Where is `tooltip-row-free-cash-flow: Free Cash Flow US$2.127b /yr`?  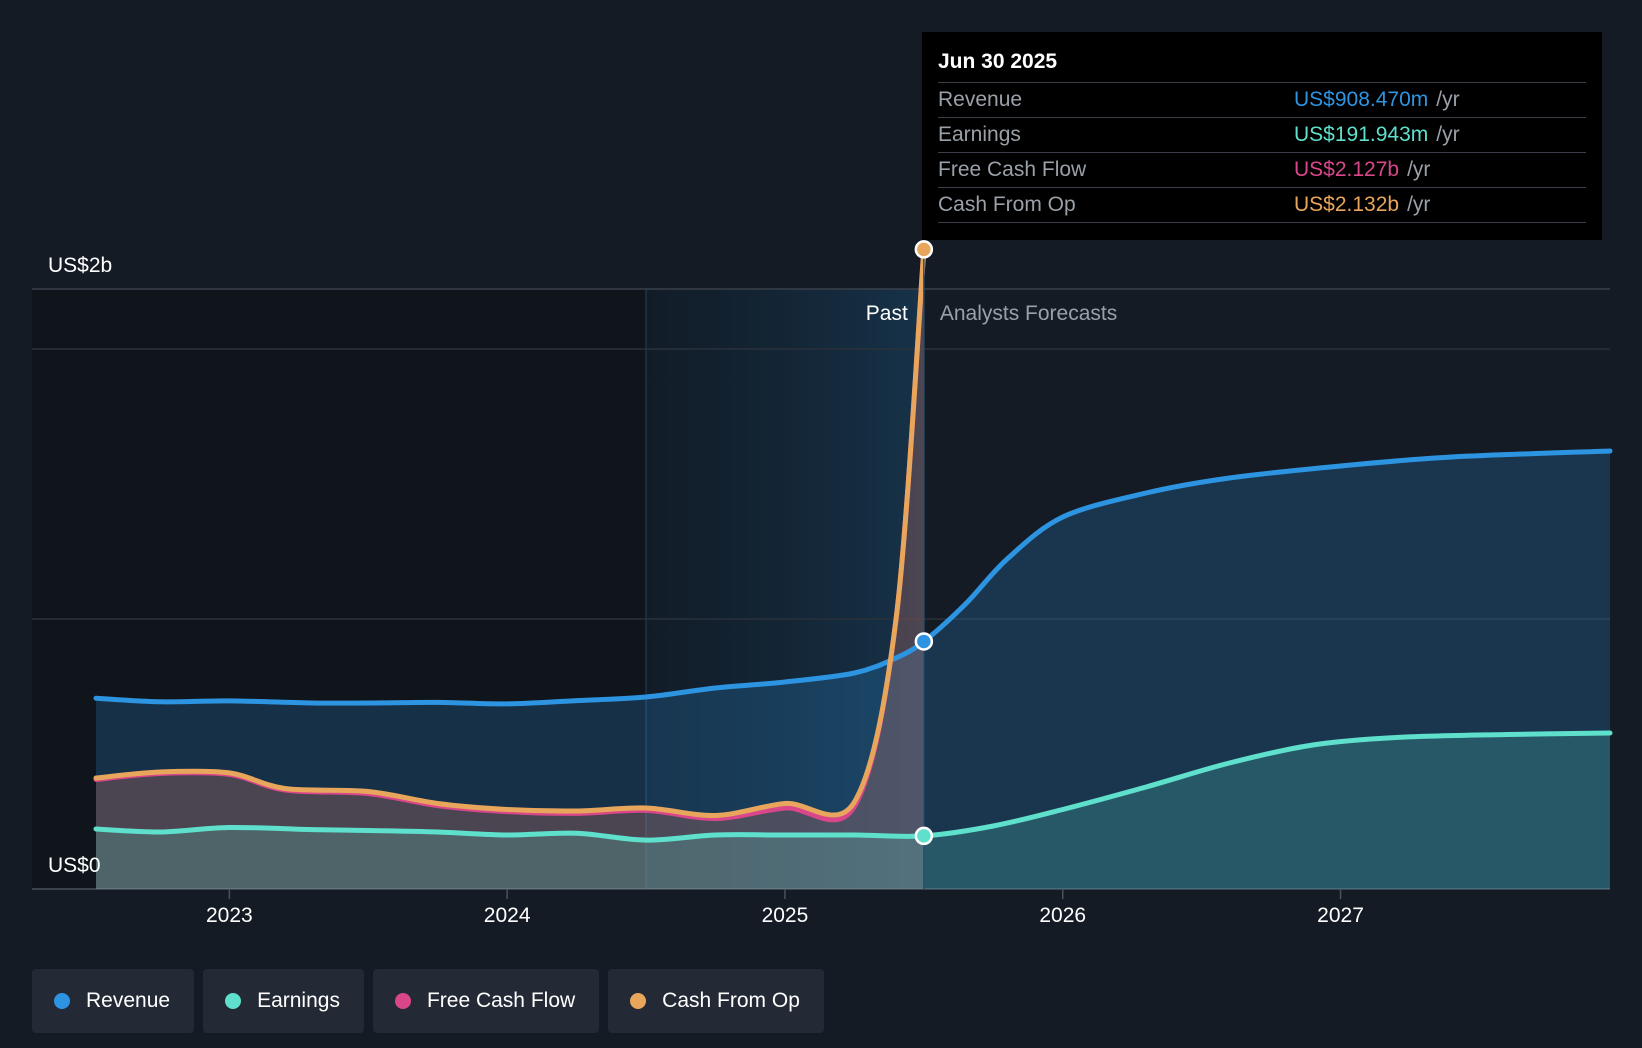 tooltip-row-free-cash-flow: Free Cash Flow US$2.127b /yr is located at coordinates (1262, 170).